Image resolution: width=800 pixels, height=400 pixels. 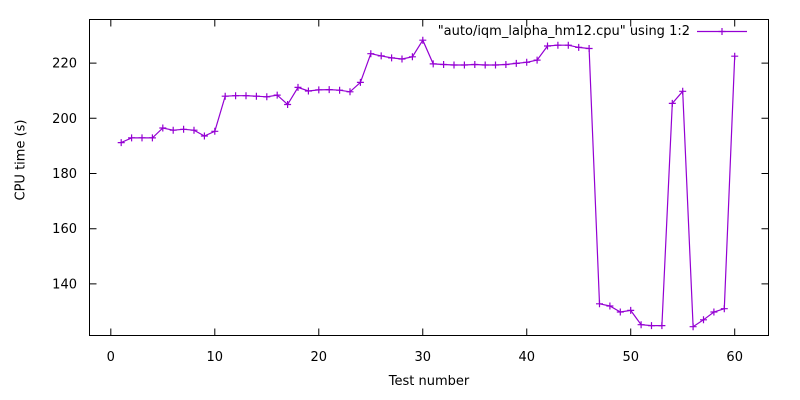 I want to click on x-axis-title: Test number, so click(x=429, y=381).